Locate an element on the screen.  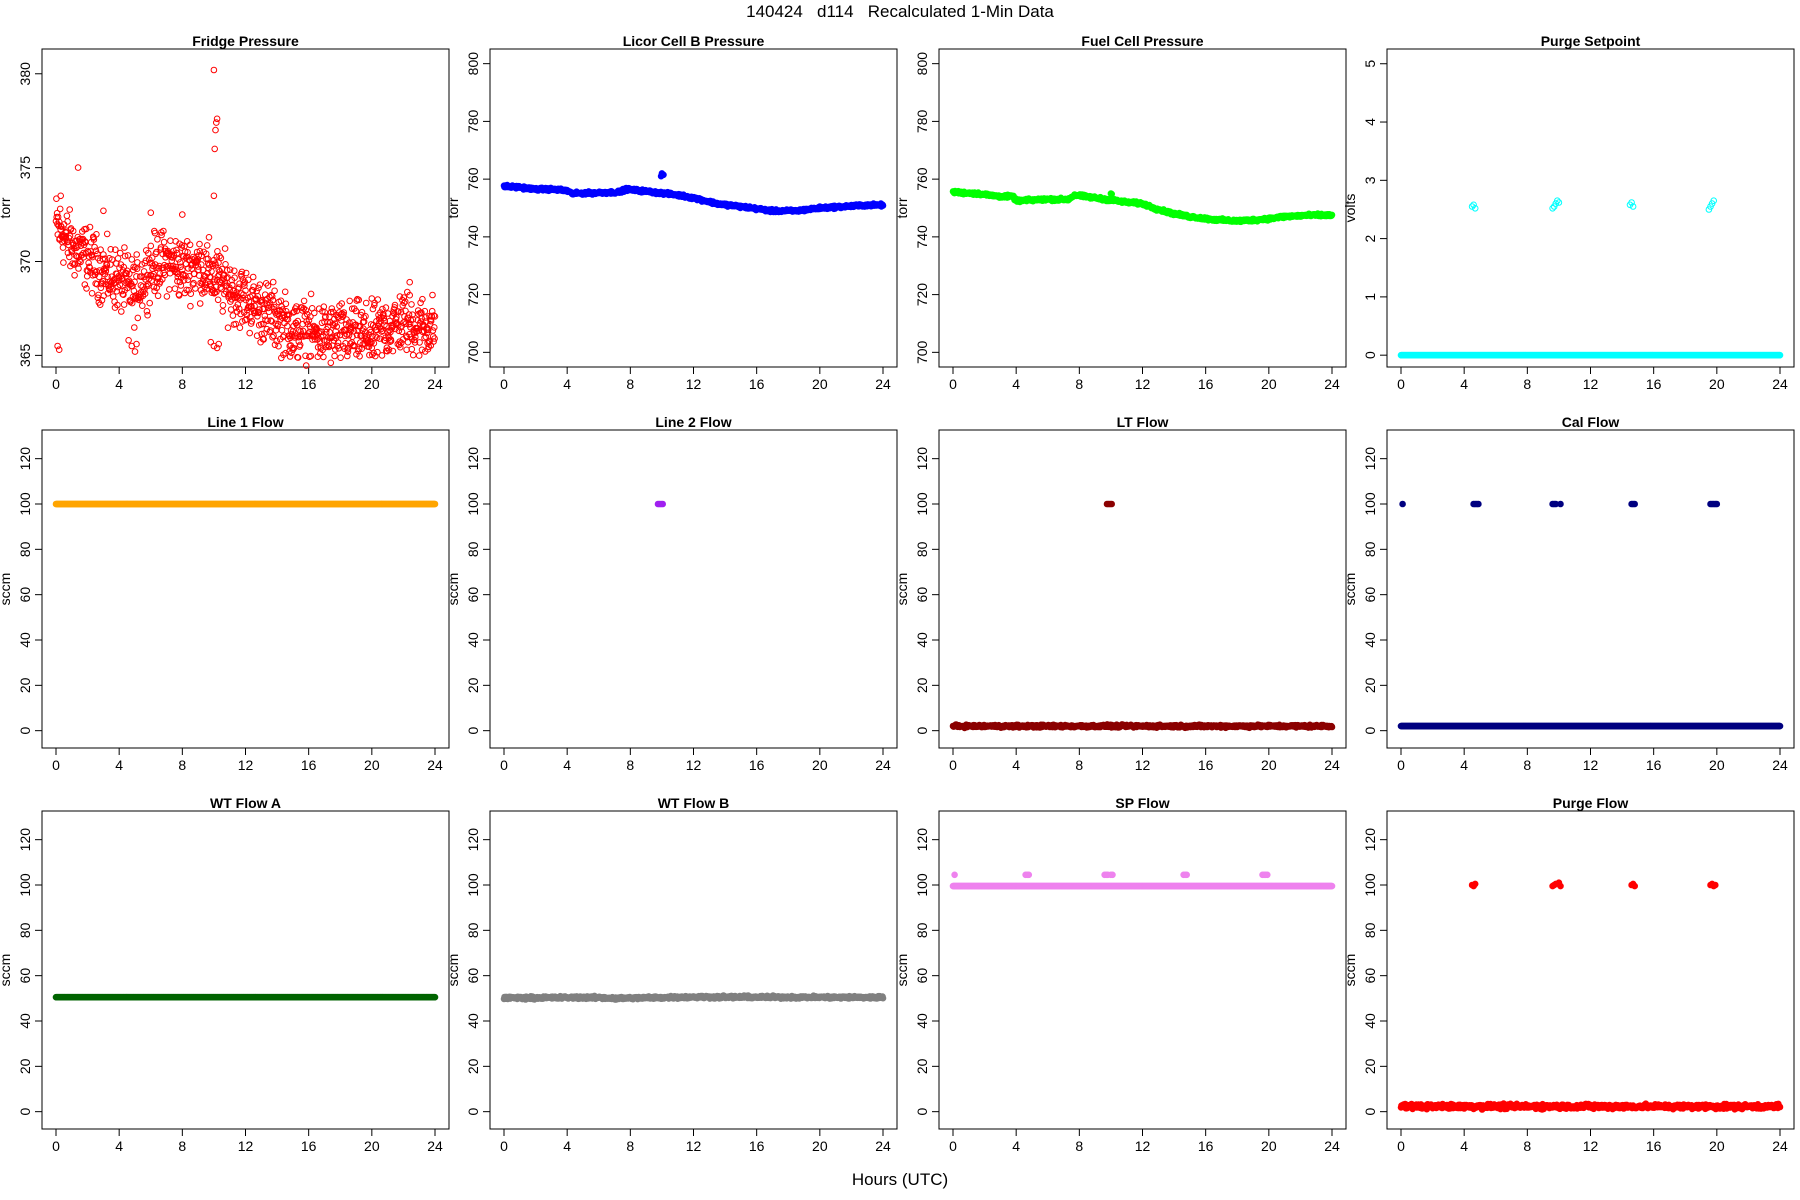
y-axis-label: torr is located at coordinates (453, 207).